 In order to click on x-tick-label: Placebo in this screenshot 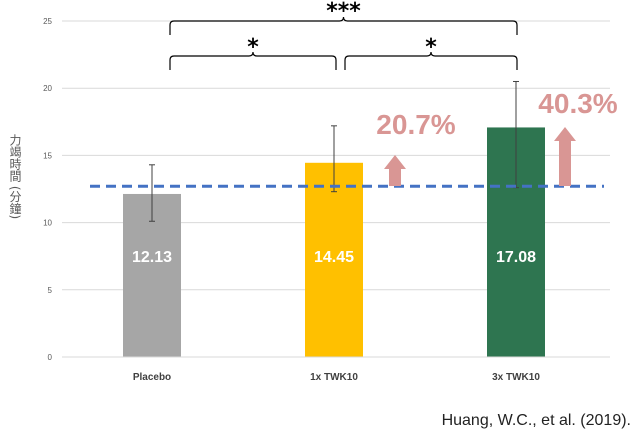, I will do `click(152, 377)`.